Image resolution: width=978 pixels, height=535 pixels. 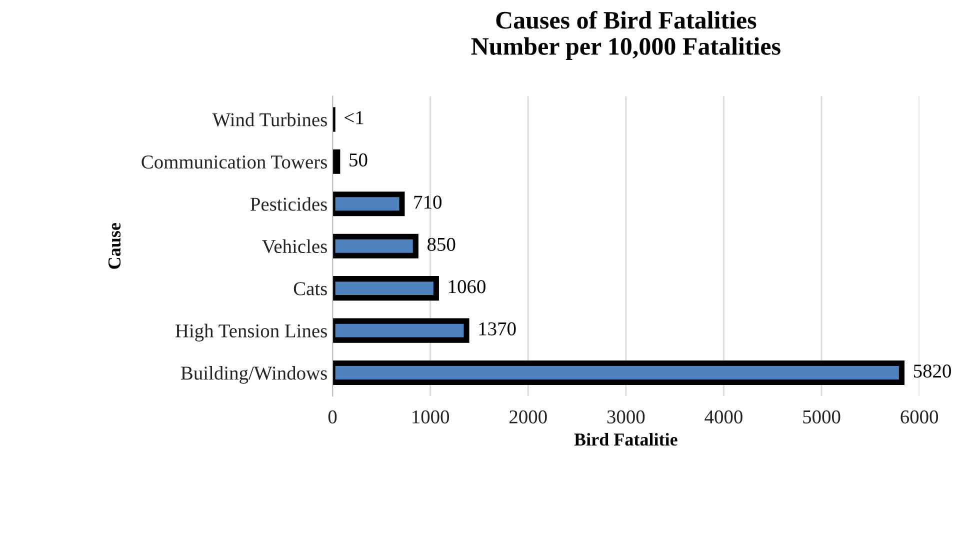 What do you see at coordinates (288, 204) in the screenshot?
I see `y-tick-label: Pesticides` at bounding box center [288, 204].